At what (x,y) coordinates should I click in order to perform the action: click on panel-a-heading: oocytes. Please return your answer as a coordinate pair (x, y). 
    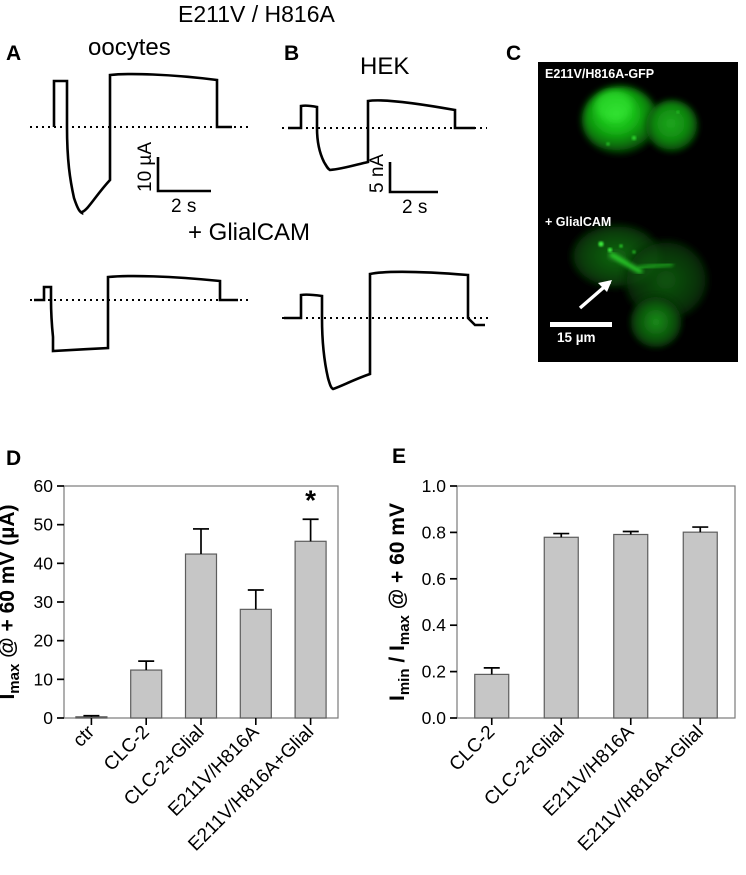
    Looking at the image, I should click on (129, 47).